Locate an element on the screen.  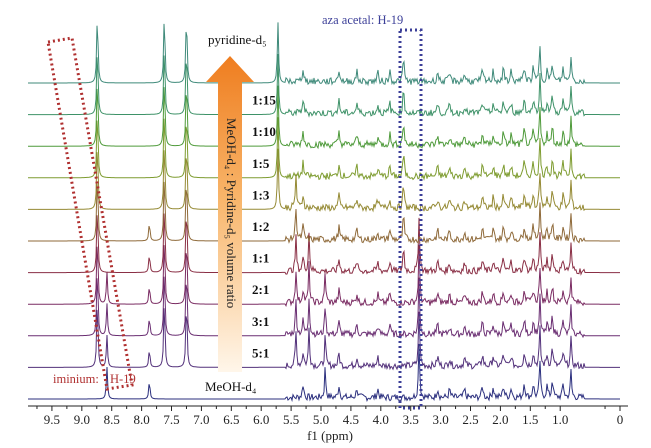
x-tick-label: 2.0 is located at coordinates (500, 419).